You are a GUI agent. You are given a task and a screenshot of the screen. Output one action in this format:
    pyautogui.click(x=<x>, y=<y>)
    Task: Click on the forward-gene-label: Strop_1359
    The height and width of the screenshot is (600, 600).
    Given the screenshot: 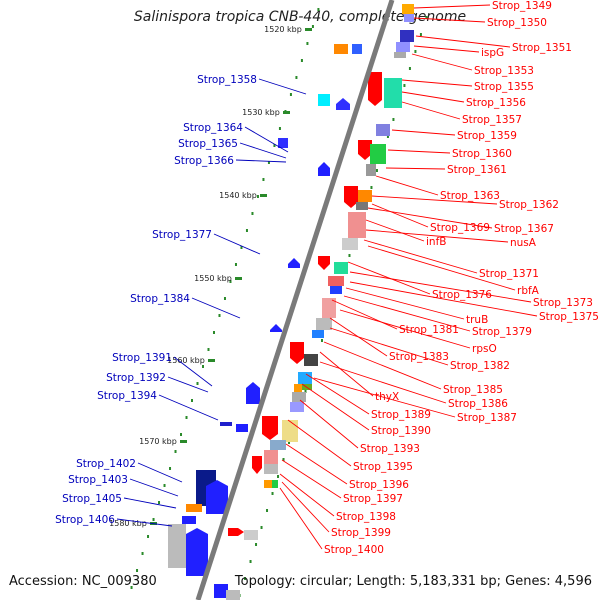 What is the action you would take?
    pyautogui.click(x=487, y=136)
    